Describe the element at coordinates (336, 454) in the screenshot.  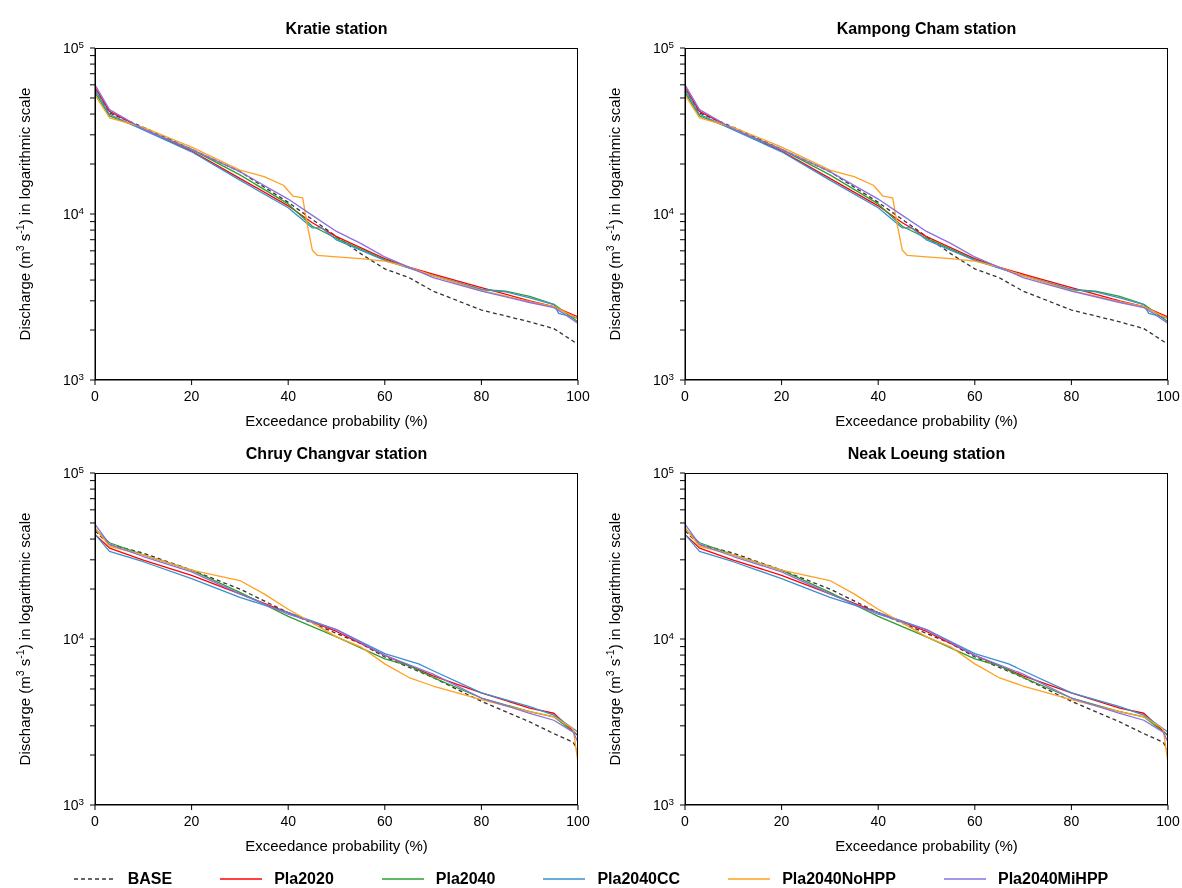
I see `chart-title: Chruy Changvar station` at that location.